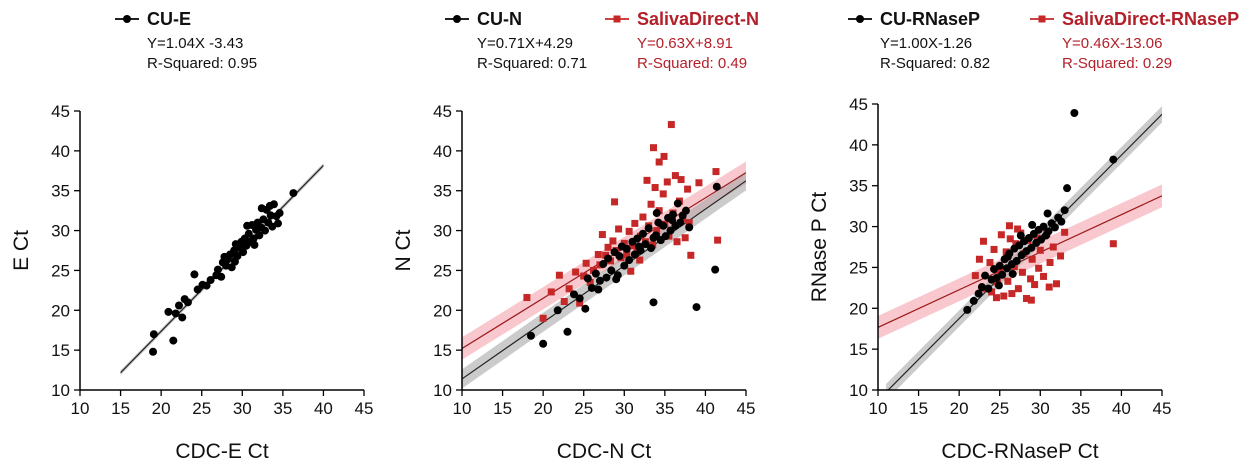 This screenshot has height=461, width=1260. Describe the element at coordinates (604, 450) in the screenshot. I see `x-axis-label: CDC-N Ct` at that location.